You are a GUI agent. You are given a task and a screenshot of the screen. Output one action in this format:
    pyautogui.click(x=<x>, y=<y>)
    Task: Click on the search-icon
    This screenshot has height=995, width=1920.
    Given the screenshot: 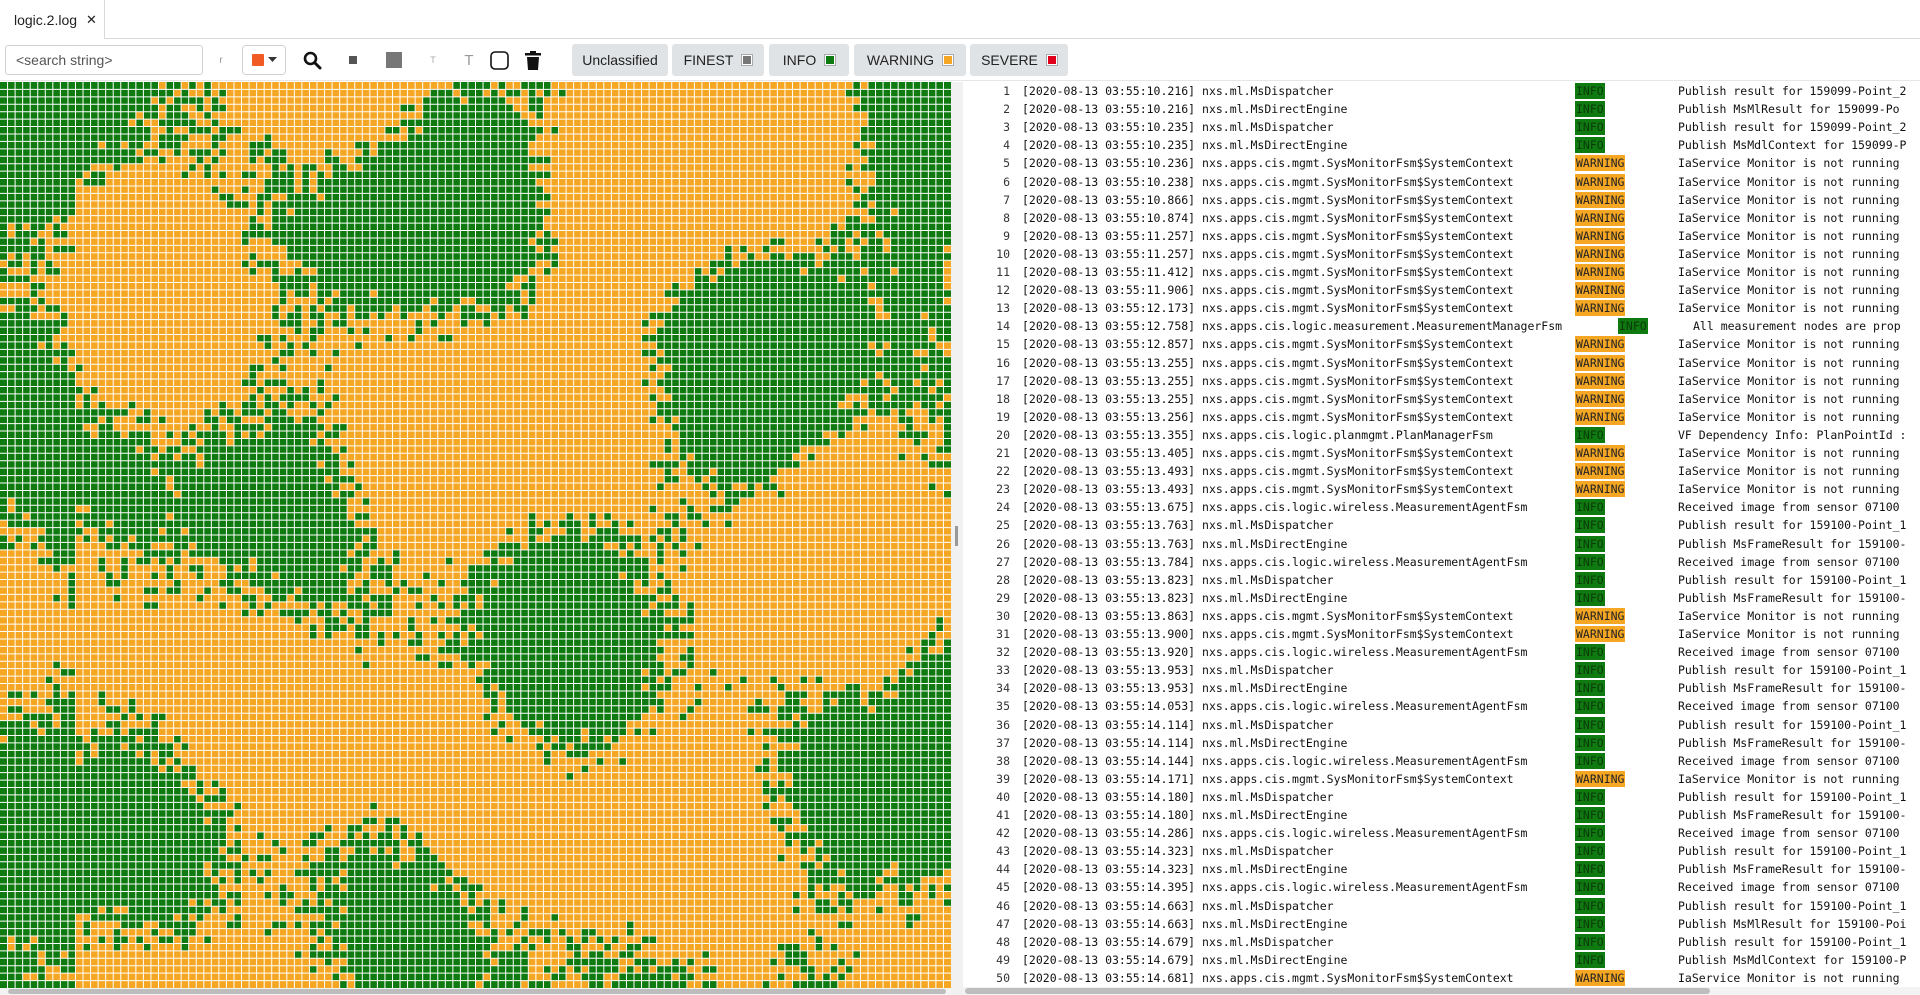 What is the action you would take?
    pyautogui.click(x=312, y=60)
    